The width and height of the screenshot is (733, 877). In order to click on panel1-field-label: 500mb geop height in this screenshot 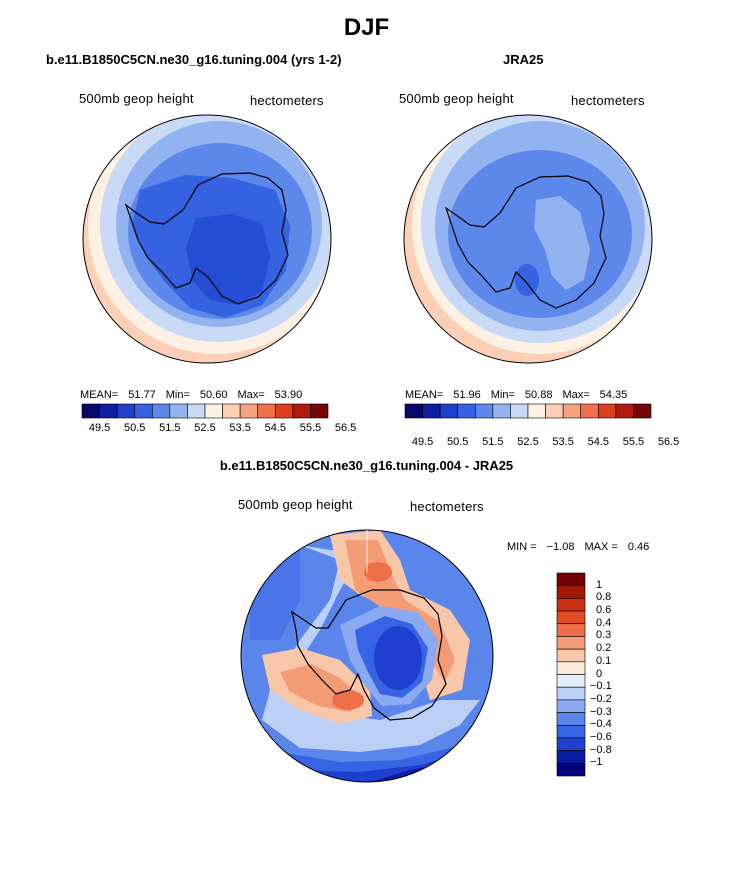, I will do `click(136, 98)`.